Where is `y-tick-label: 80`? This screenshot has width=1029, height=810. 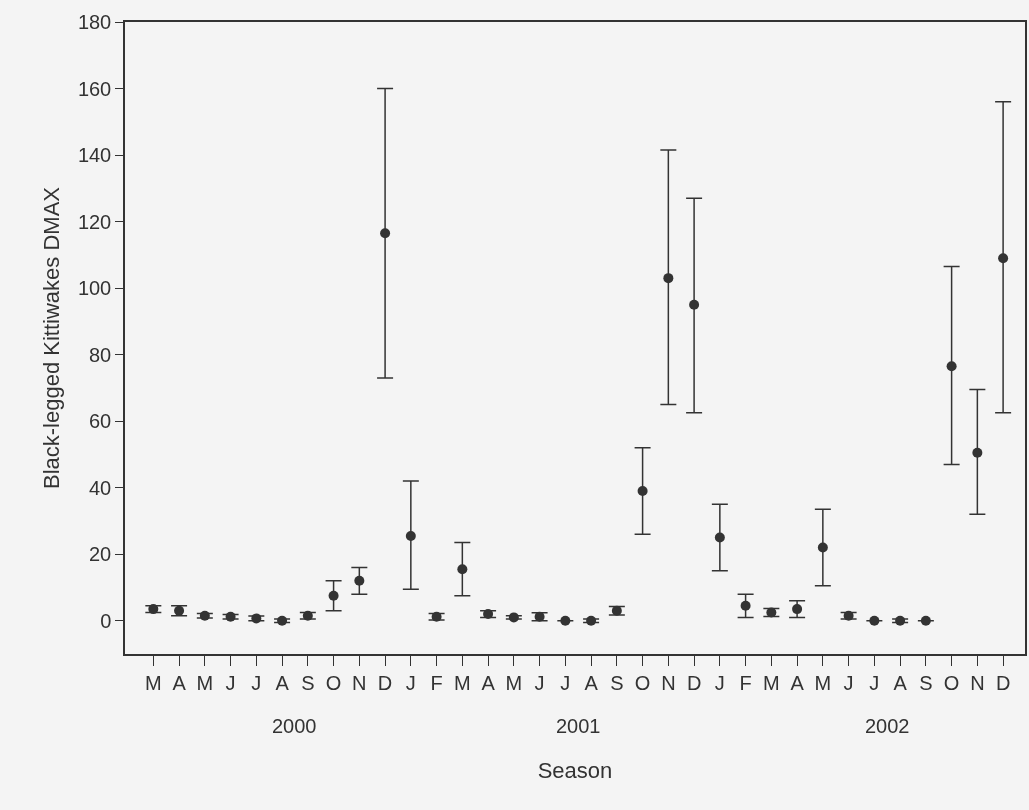
y-tick-label: 80 is located at coordinates (100, 354).